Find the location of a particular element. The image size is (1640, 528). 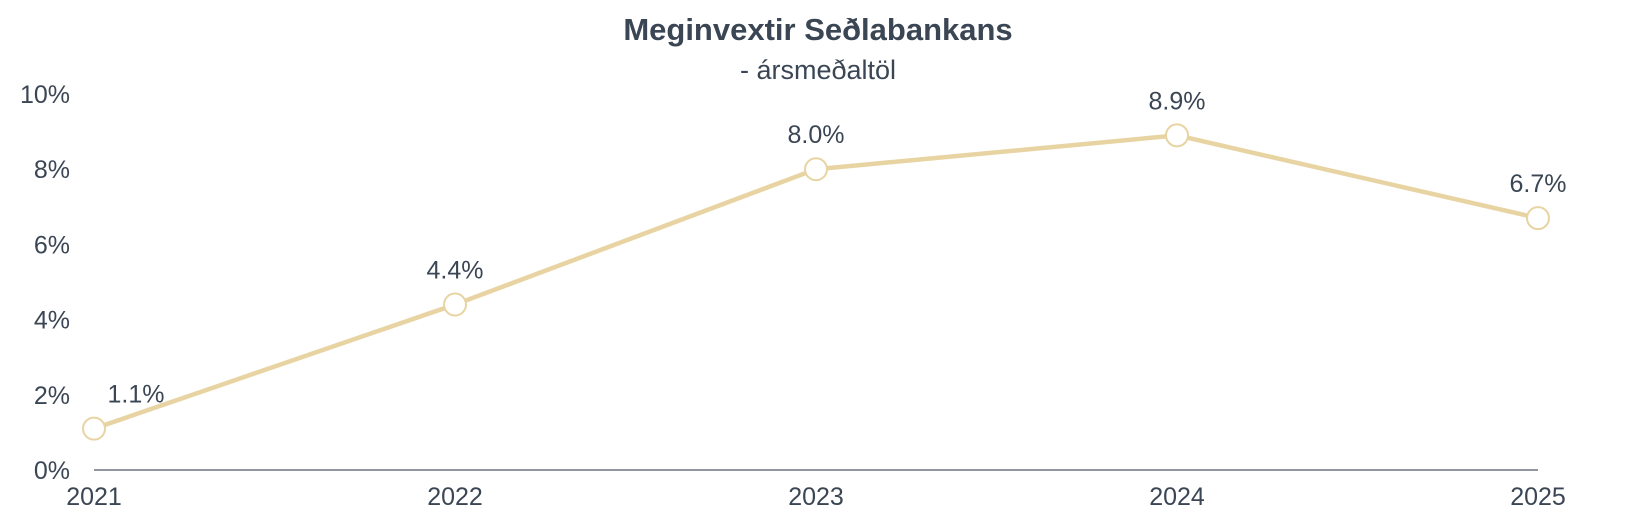

y-tick-label: 0% is located at coordinates (52, 471).